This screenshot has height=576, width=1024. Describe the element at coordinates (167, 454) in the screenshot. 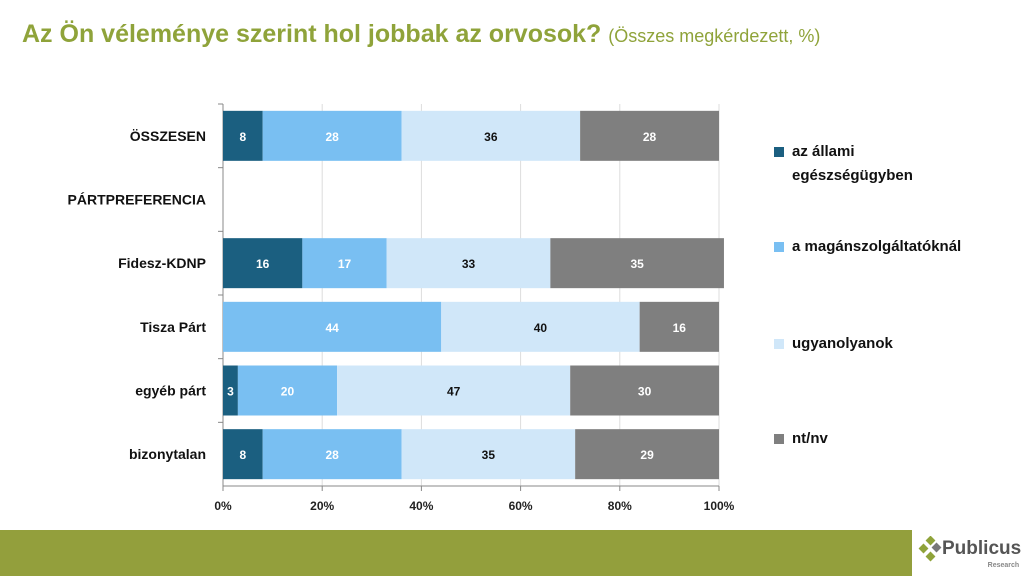

I see `category-label: bizonytalan` at that location.